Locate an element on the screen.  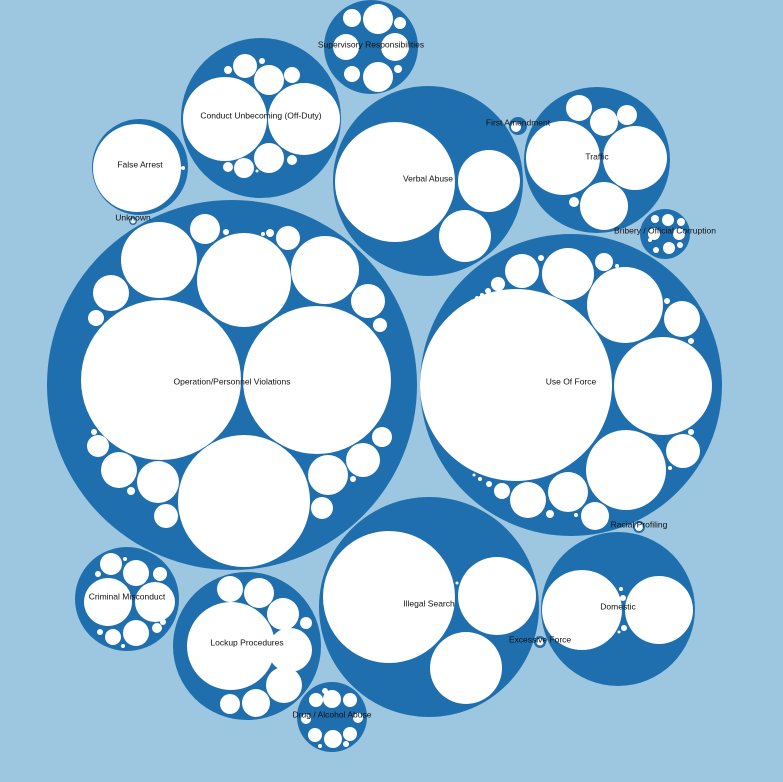
group-false-arrest: False Arrest is located at coordinates (140, 167).